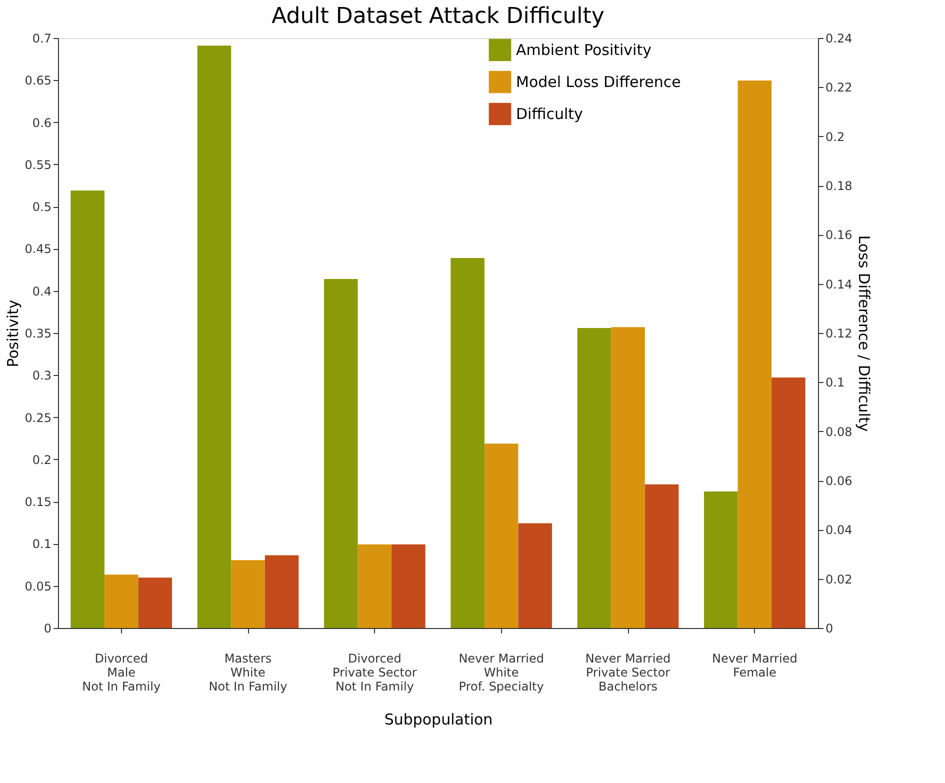  Describe the element at coordinates (48, 629) in the screenshot. I see `y-tick-label: 0` at that location.